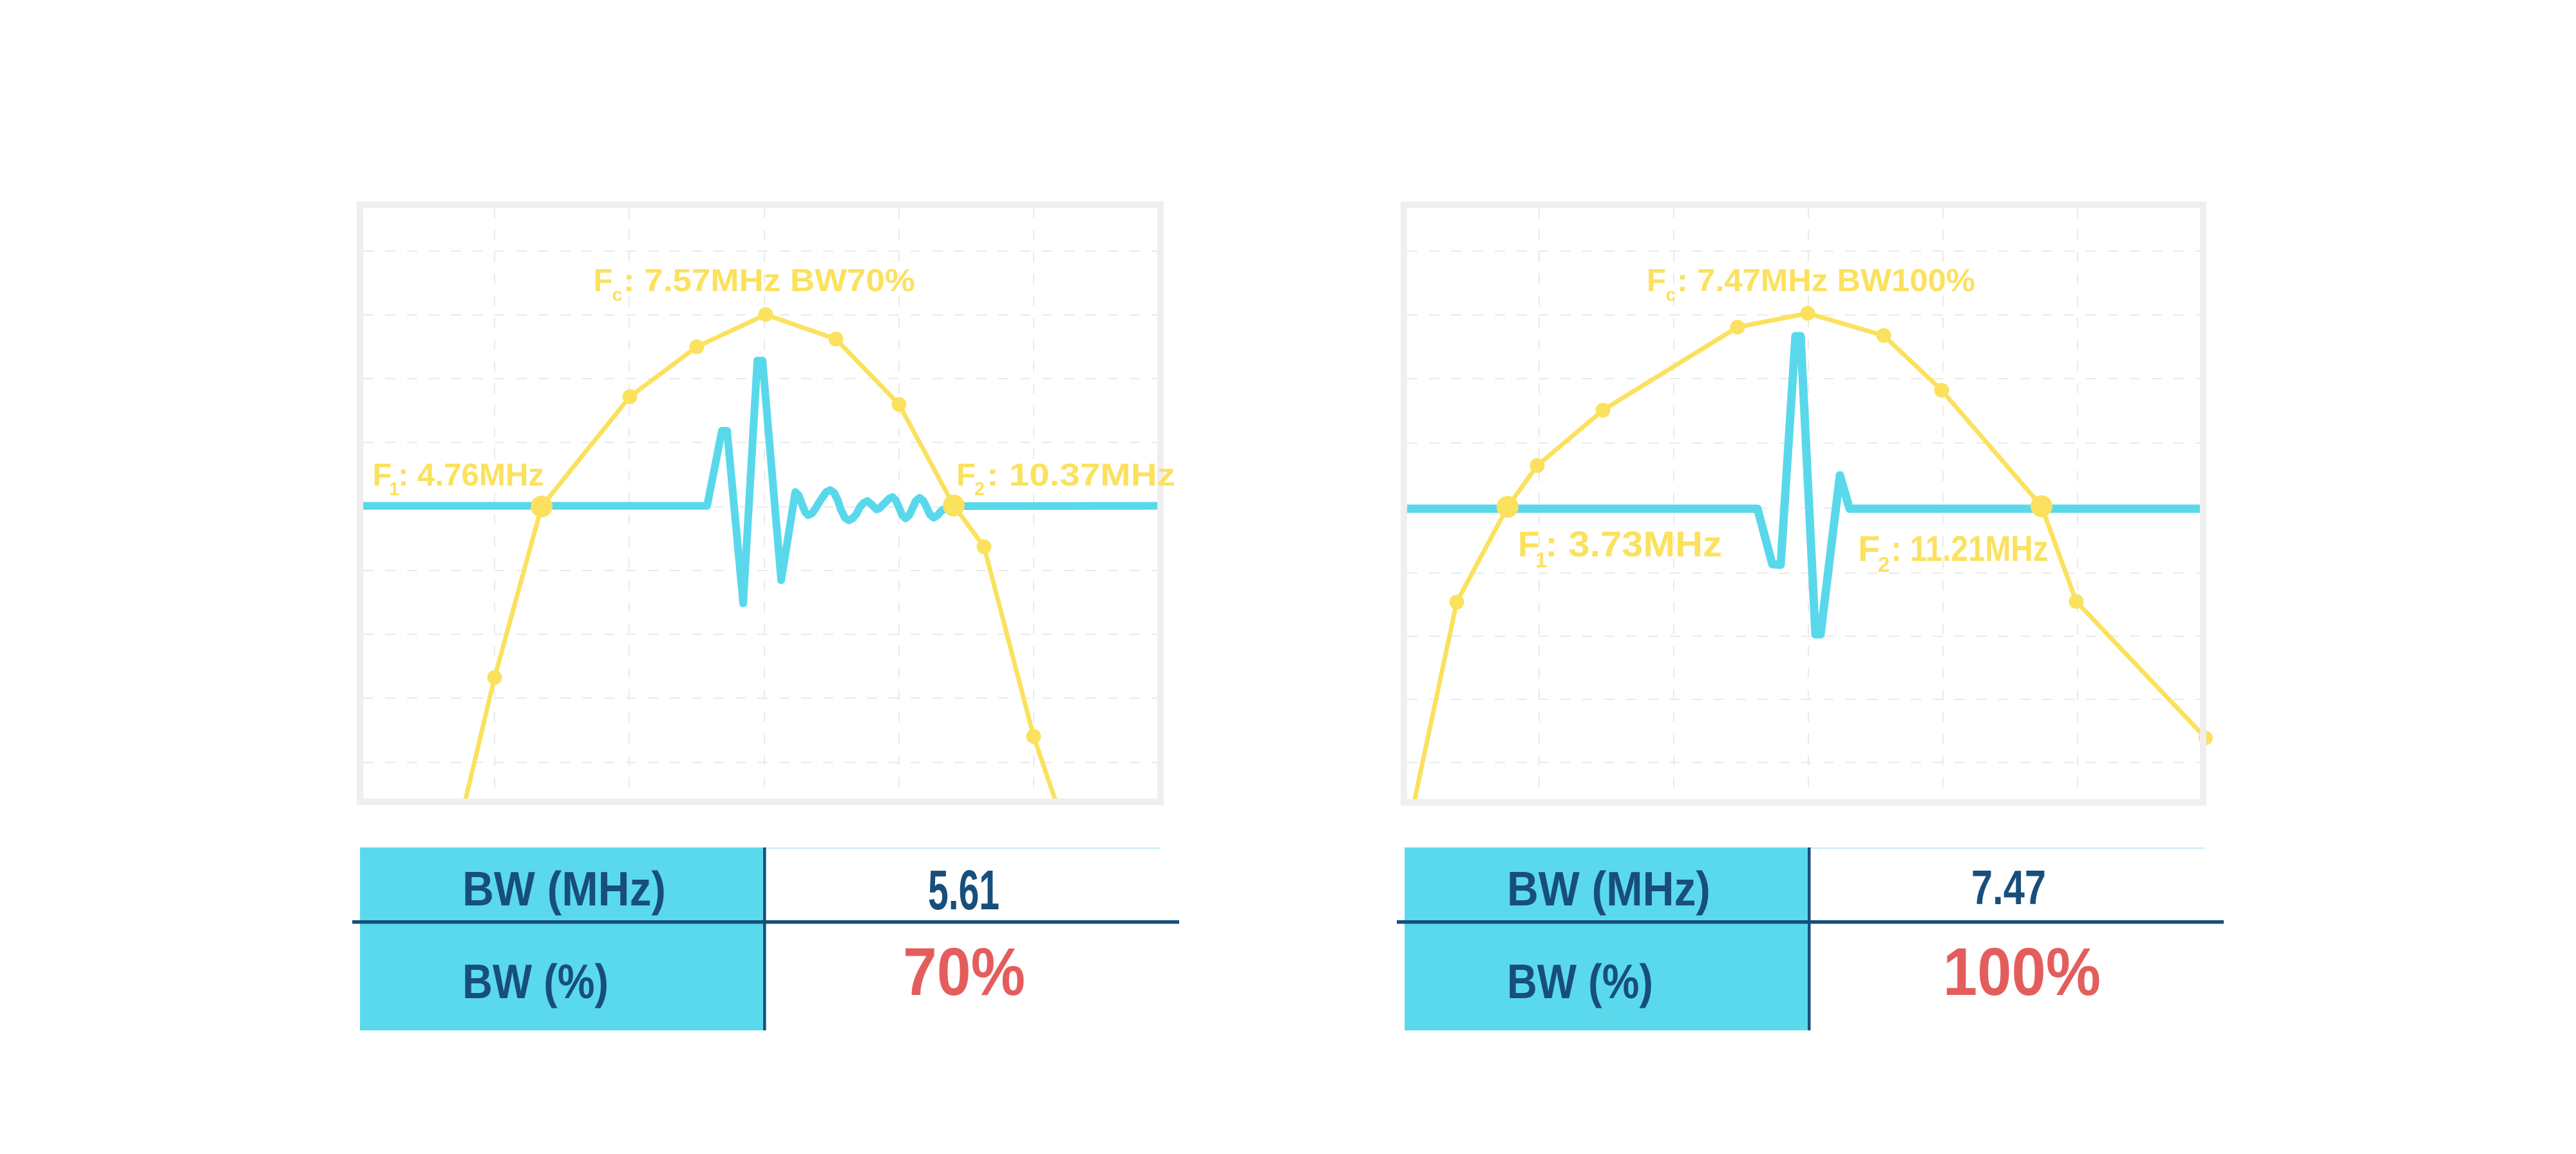 The width and height of the screenshot is (2576, 1154). Describe the element at coordinates (1081, 475) in the screenshot. I see `svg-text:: 10.37MHz: : 10.37MHz` at that location.